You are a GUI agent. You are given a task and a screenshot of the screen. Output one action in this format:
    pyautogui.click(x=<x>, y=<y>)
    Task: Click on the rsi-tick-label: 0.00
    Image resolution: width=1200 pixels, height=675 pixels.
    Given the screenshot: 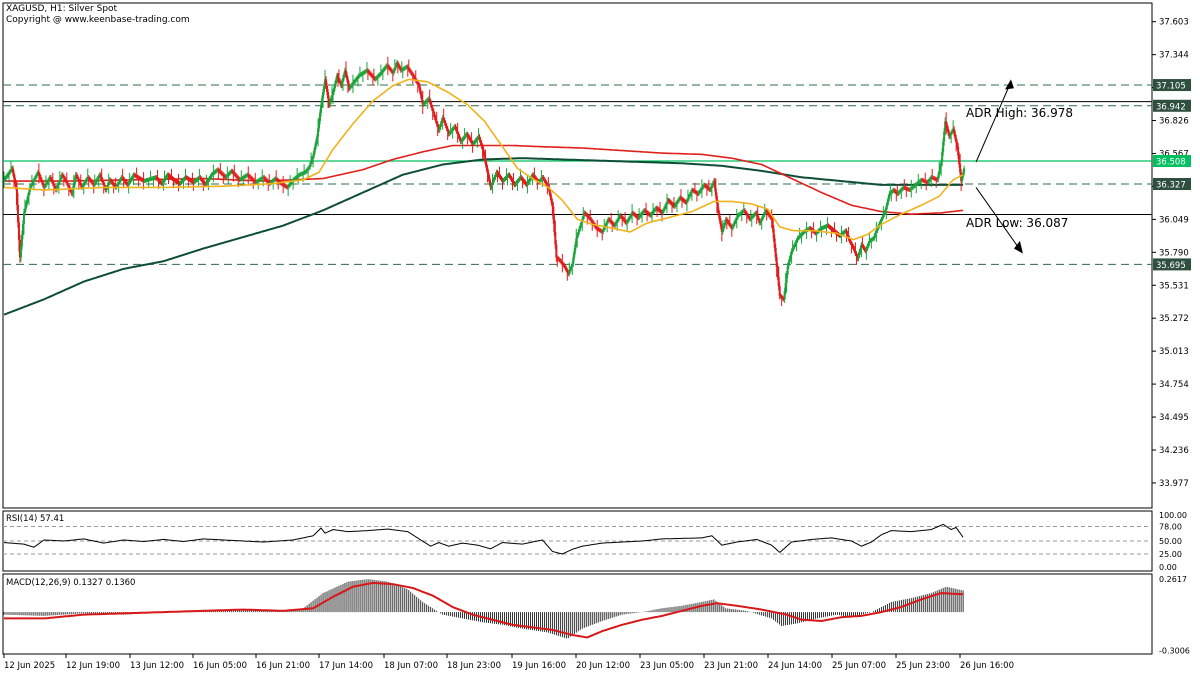 What is the action you would take?
    pyautogui.click(x=1168, y=567)
    